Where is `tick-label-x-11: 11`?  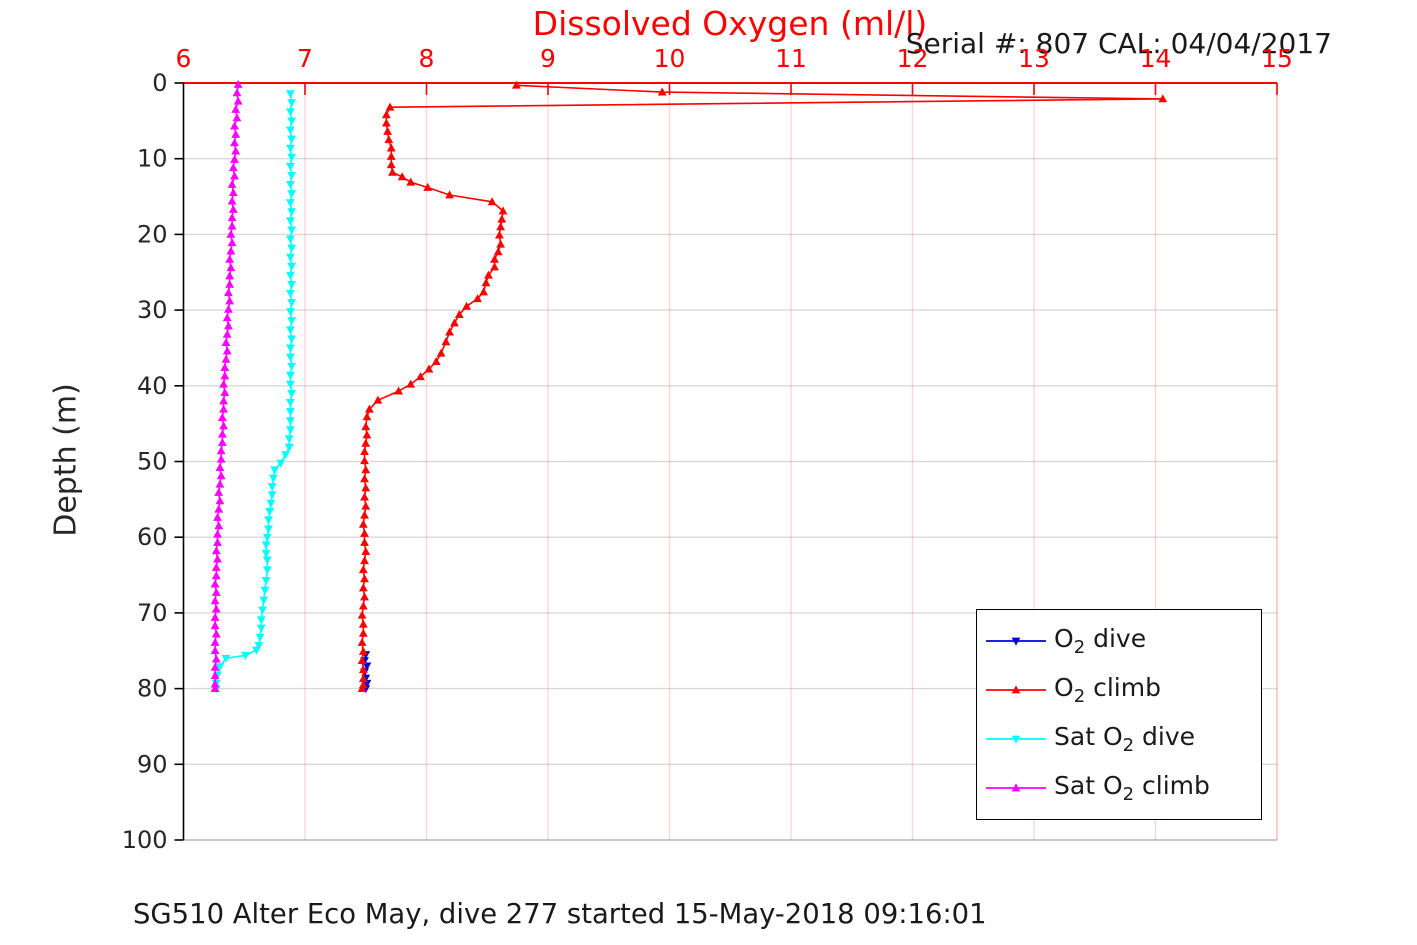
tick-label-x-11: 11 is located at coordinates (791, 58).